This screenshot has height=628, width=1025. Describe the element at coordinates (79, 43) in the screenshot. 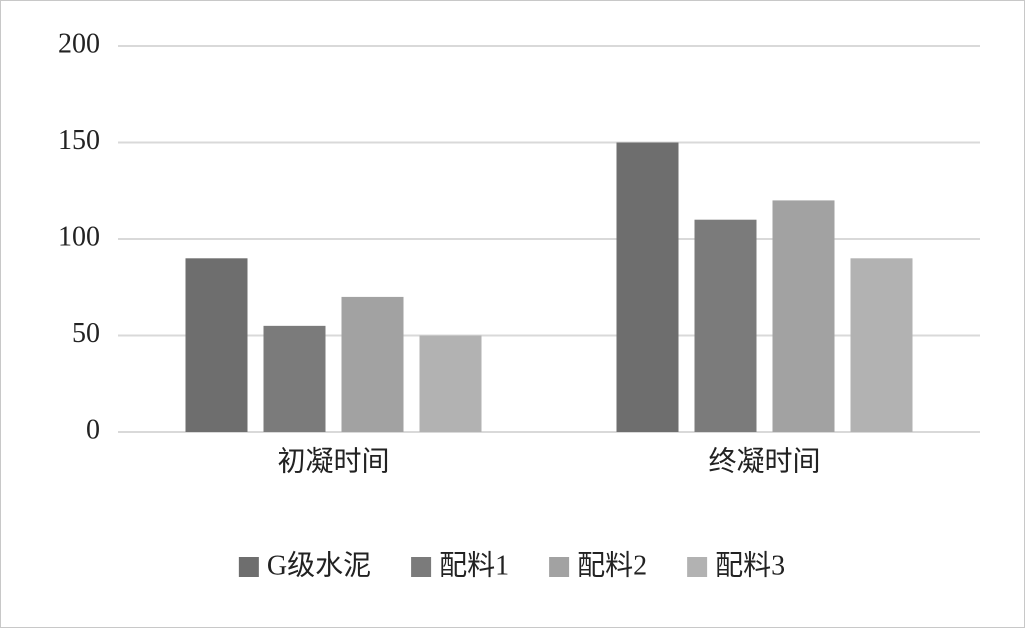

I see `y-tick-label: 200` at that location.